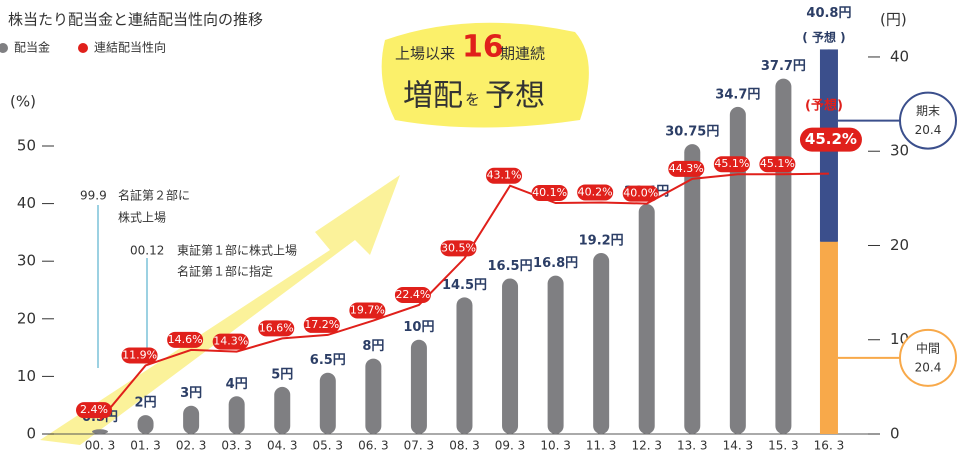 The image size is (964, 459). What do you see at coordinates (646, 446) in the screenshot?
I see `x-tick-label: 12. 3` at bounding box center [646, 446].